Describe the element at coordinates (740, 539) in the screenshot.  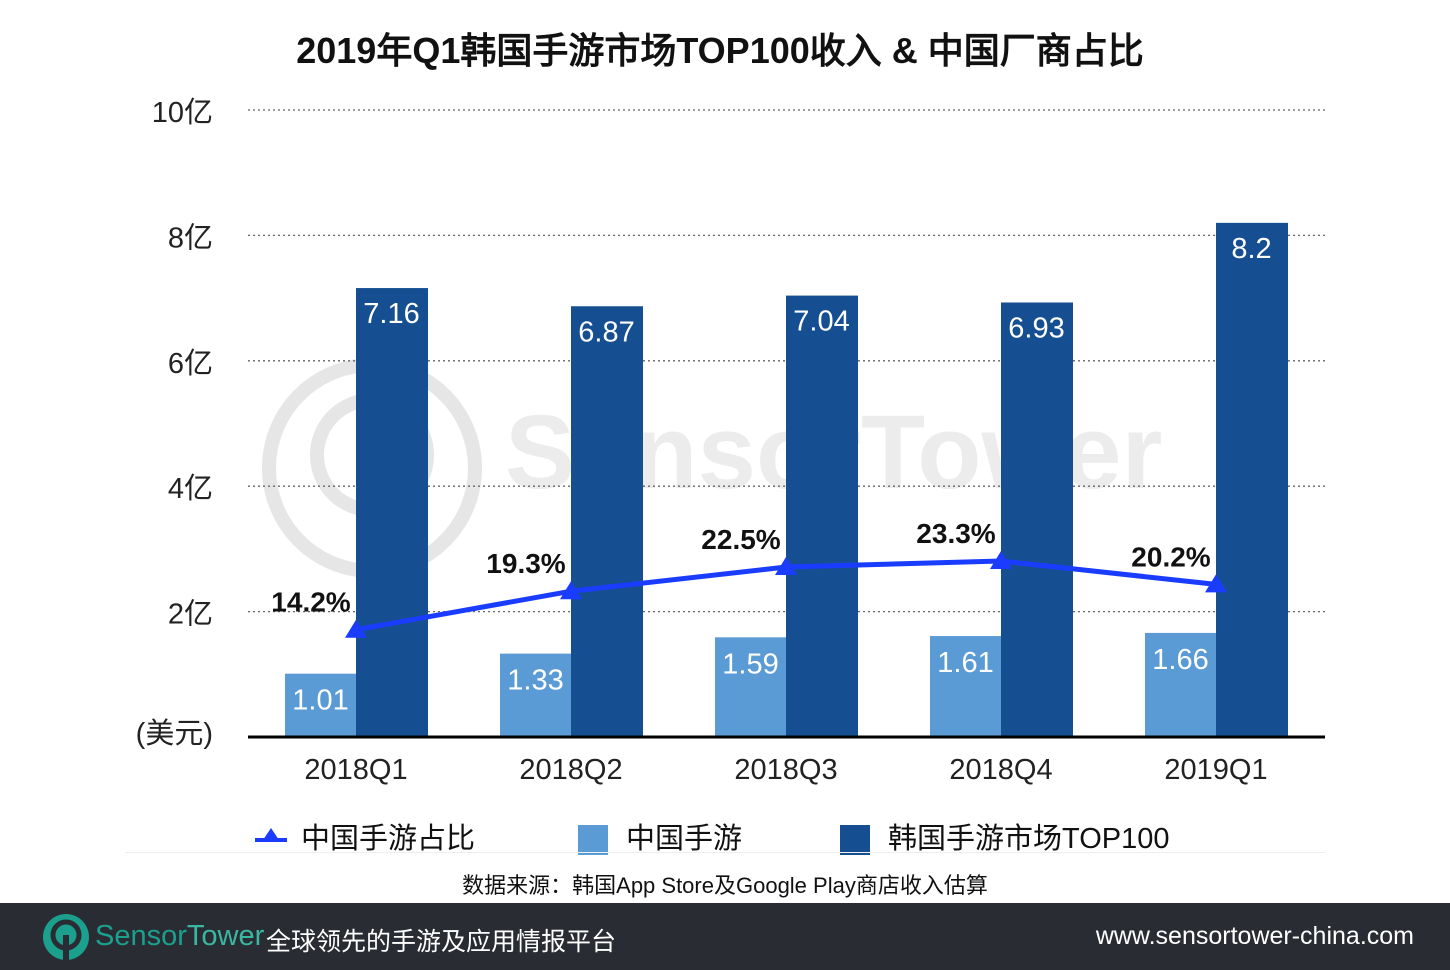
I see `line-label: 22.5%` at that location.